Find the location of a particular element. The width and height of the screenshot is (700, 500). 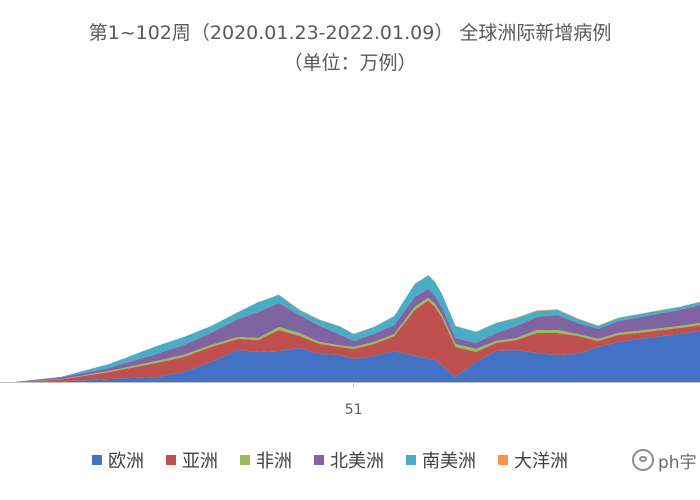

legend-item: 南美洲 is located at coordinates (441, 460).